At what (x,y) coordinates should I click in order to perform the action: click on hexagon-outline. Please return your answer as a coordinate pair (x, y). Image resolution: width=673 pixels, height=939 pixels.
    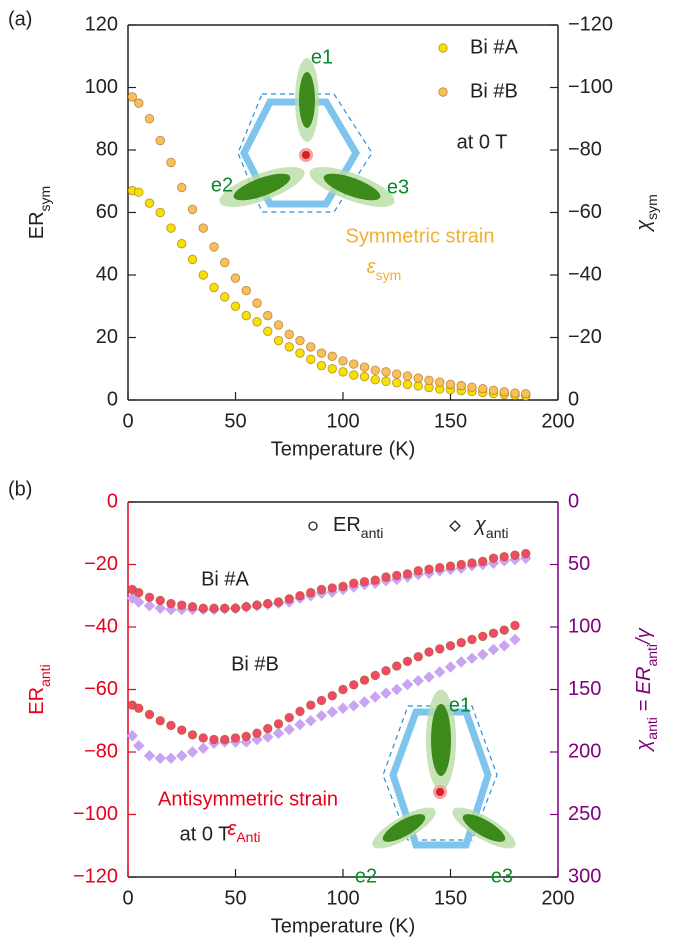
    Looking at the image, I should click on (305, 153).